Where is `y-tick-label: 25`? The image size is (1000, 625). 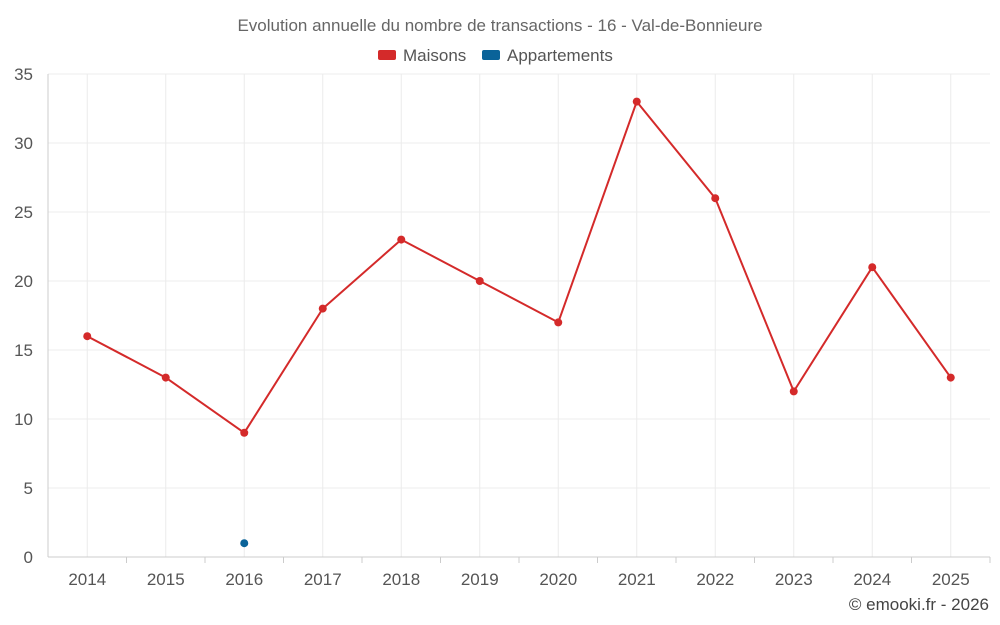
y-tick-label: 25 is located at coordinates (23, 212).